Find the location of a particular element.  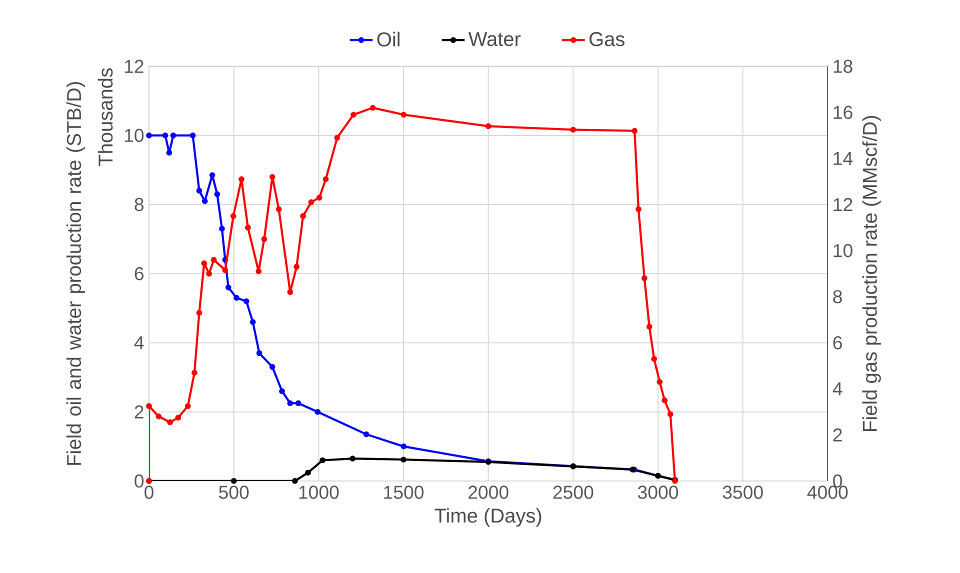

y-tick-label: 2 is located at coordinates (139, 411).